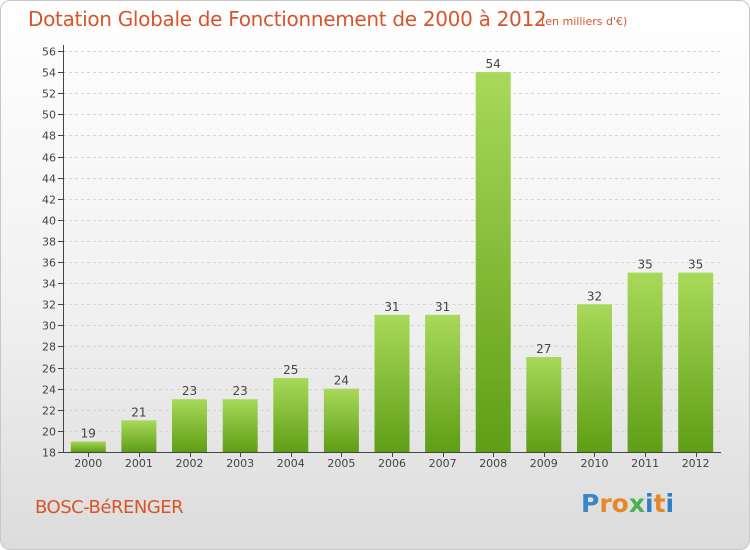 The image size is (750, 550). I want to click on y-tick-label: 40, so click(49, 221).